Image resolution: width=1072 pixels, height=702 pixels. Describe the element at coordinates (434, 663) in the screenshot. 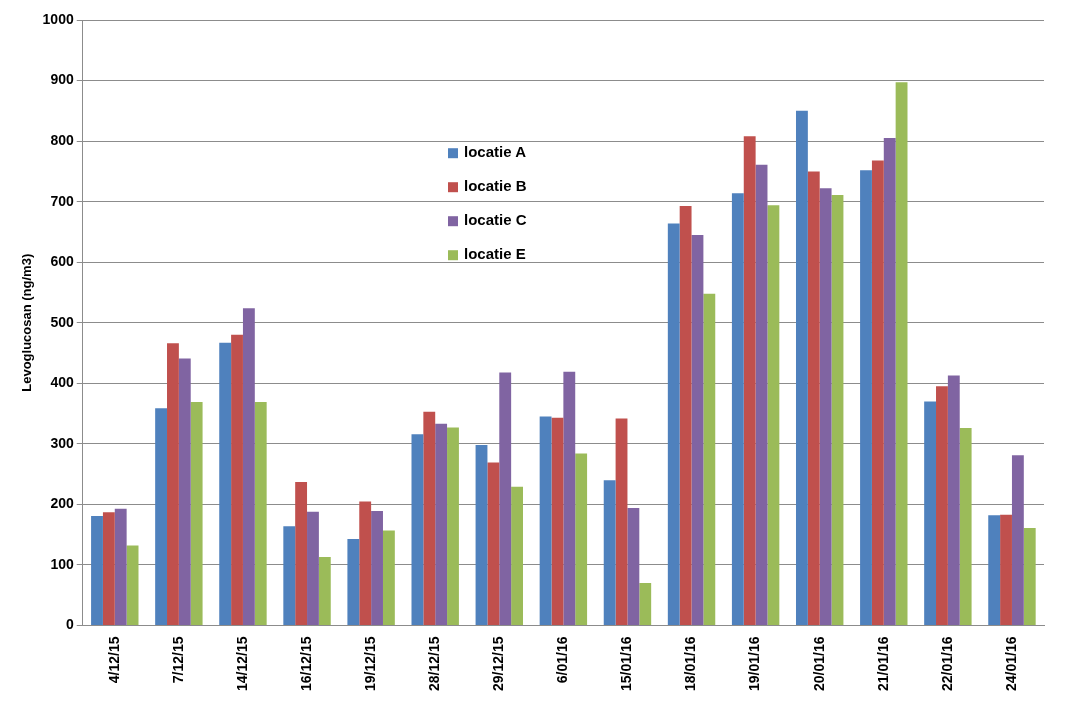

I see `x-tick-label: 28/12/15` at that location.